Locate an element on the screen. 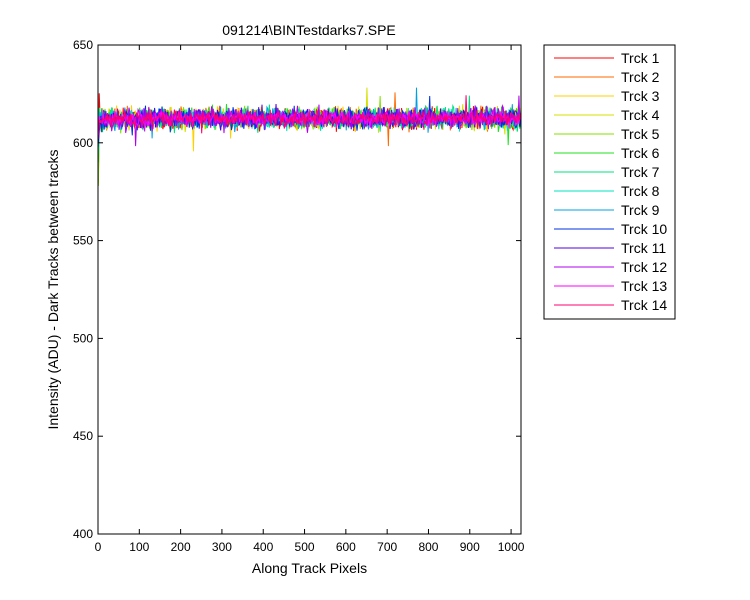 The width and height of the screenshot is (750, 600). legend-label-5: Trck 5 is located at coordinates (640, 134).